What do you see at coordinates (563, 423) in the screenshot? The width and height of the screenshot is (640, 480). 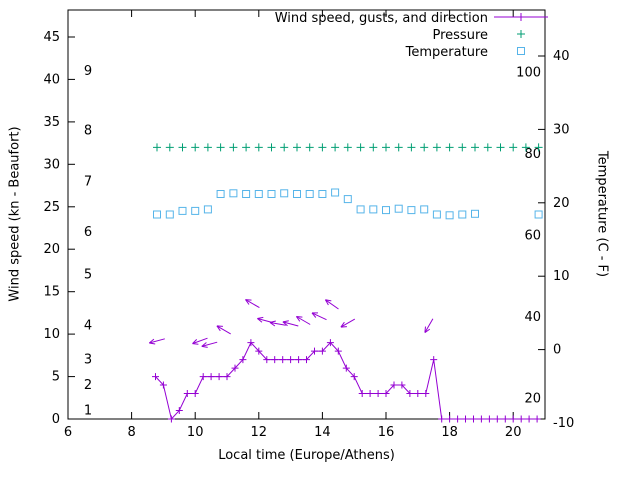 I see `y2-tick-label: -10` at bounding box center [563, 423].